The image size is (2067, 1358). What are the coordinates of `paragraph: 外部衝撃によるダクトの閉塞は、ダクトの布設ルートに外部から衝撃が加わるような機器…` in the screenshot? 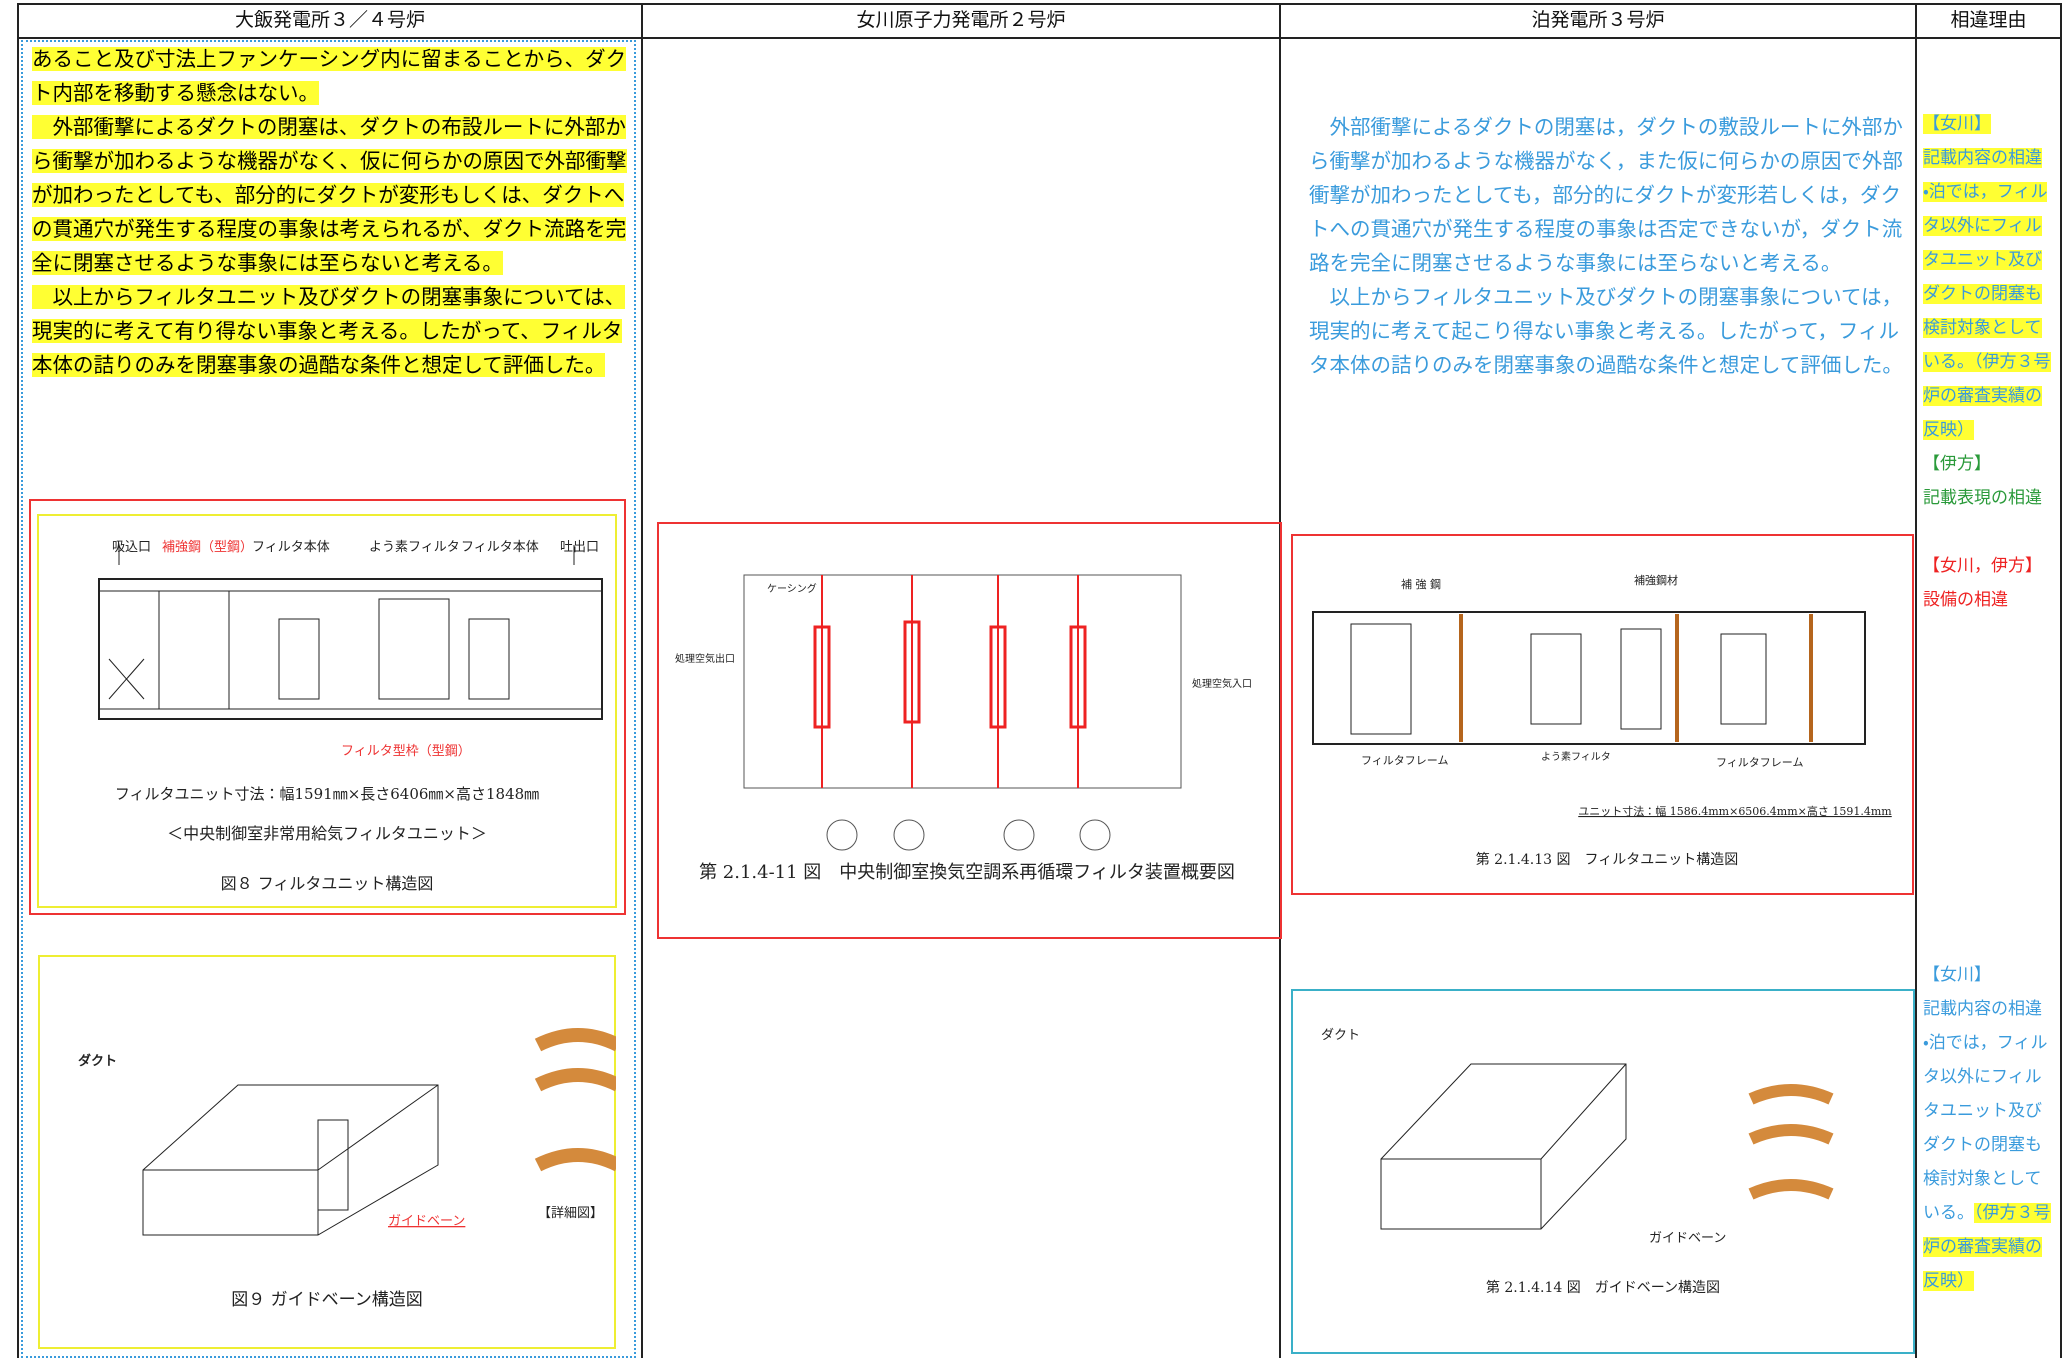 It's located at (329, 195).